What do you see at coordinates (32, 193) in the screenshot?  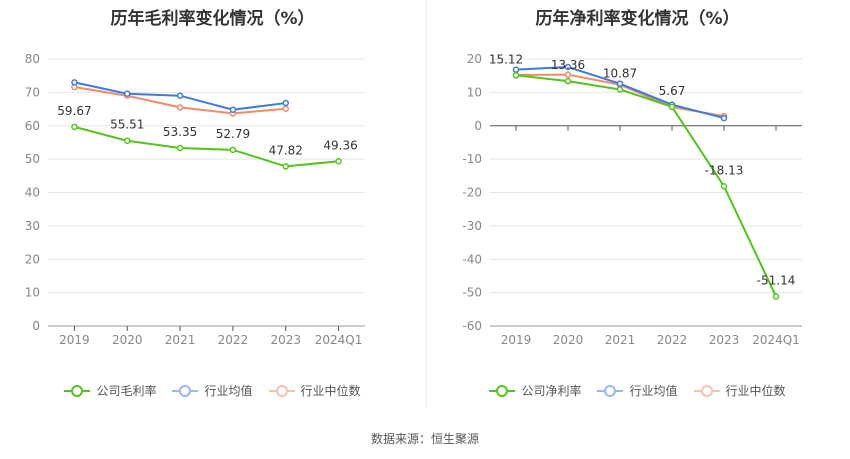 I see `y-tick-label: 40` at bounding box center [32, 193].